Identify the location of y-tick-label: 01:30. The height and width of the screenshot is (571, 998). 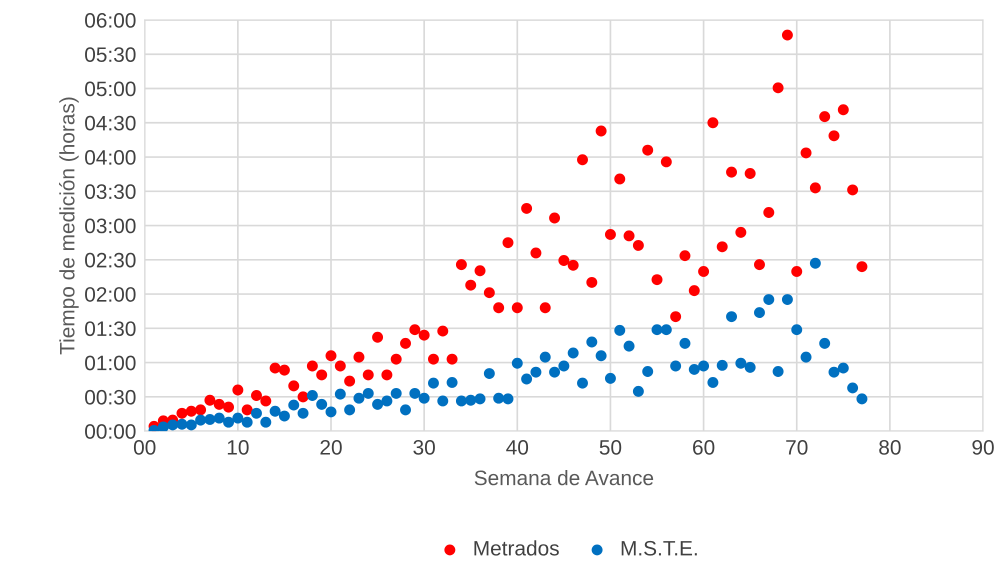
(110, 328).